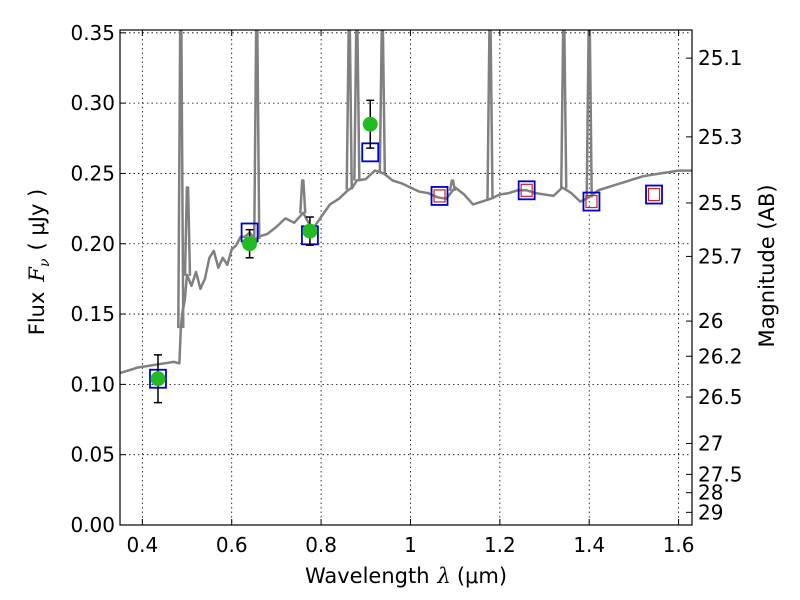 The width and height of the screenshot is (800, 600). I want to click on x-tick-label: 0.8, so click(321, 545).